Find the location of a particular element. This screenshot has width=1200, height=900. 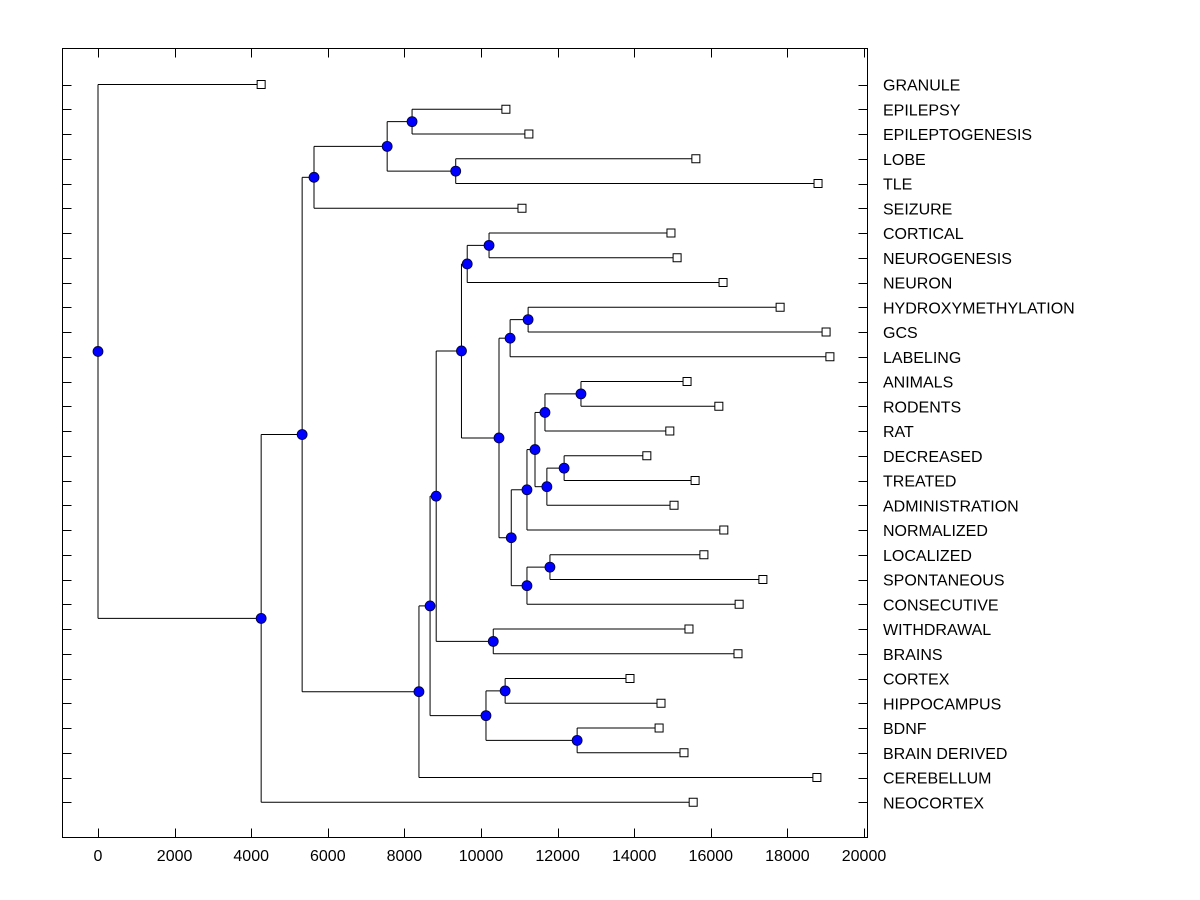

leaf-label: NORMALIZED is located at coordinates (935, 531).